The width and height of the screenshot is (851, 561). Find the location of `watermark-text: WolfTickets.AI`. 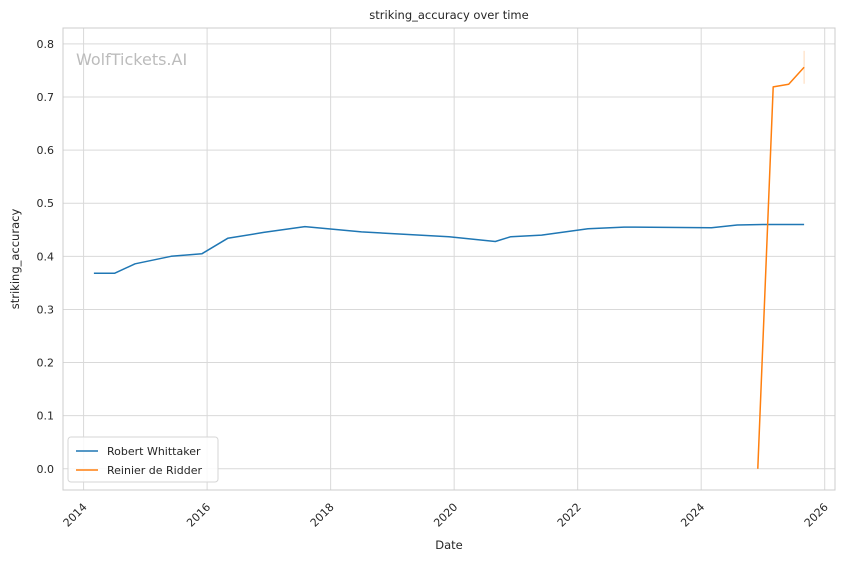

watermark-text: WolfTickets.AI is located at coordinates (131, 59).